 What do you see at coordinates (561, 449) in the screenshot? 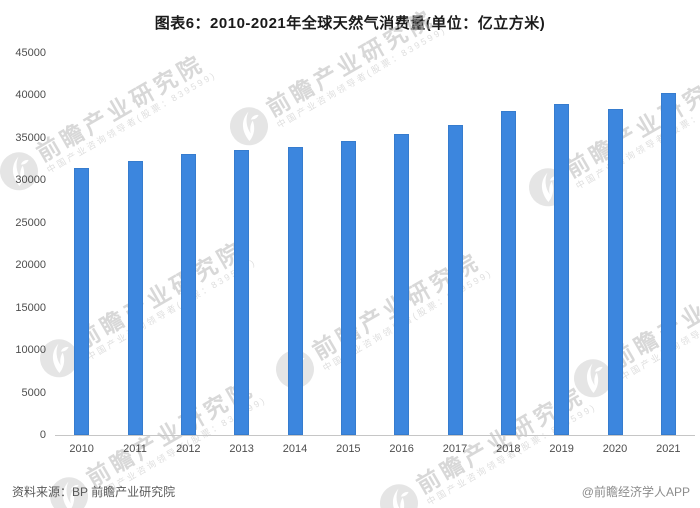
I see `x-tick-label: 2019` at bounding box center [561, 449].